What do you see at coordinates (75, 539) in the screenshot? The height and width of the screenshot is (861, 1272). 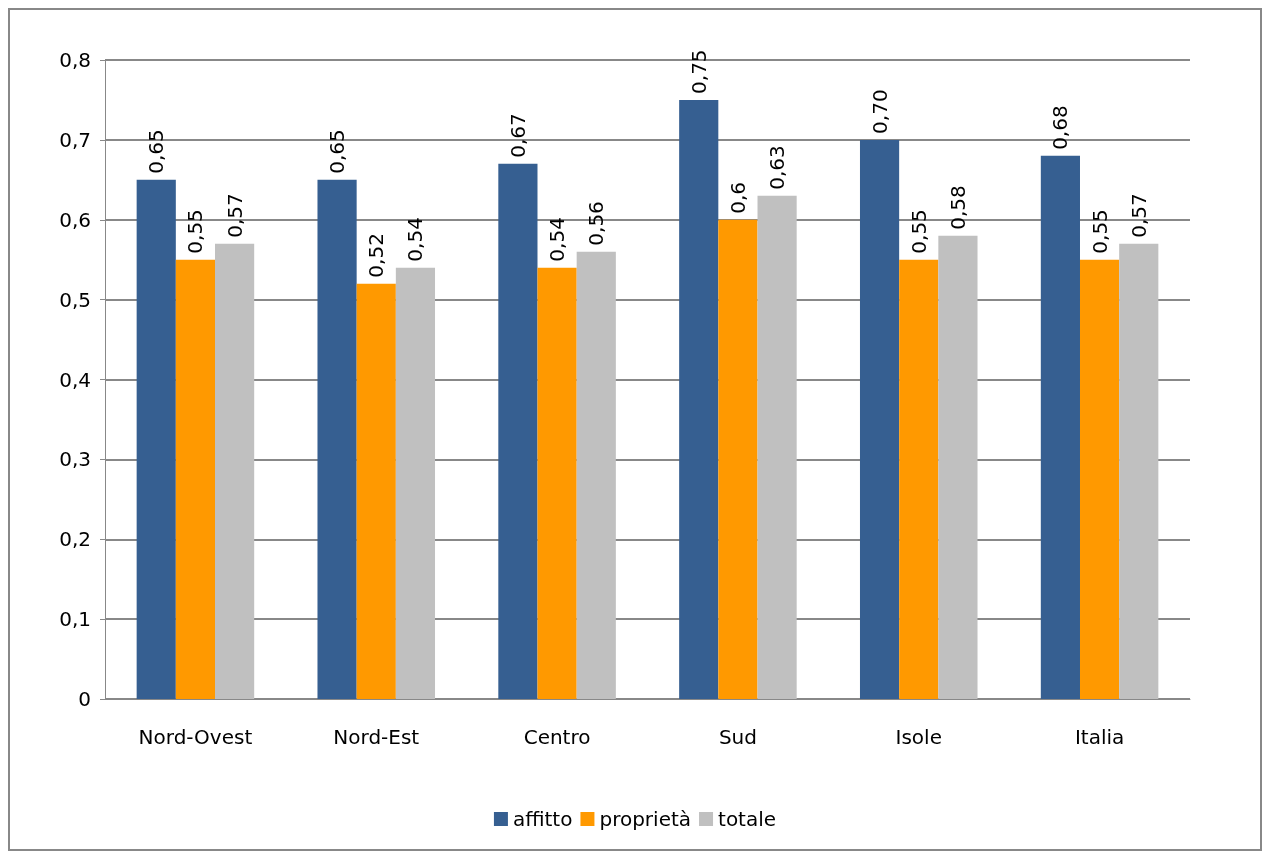 I see `y-tick-label: 0,2` at bounding box center [75, 539].